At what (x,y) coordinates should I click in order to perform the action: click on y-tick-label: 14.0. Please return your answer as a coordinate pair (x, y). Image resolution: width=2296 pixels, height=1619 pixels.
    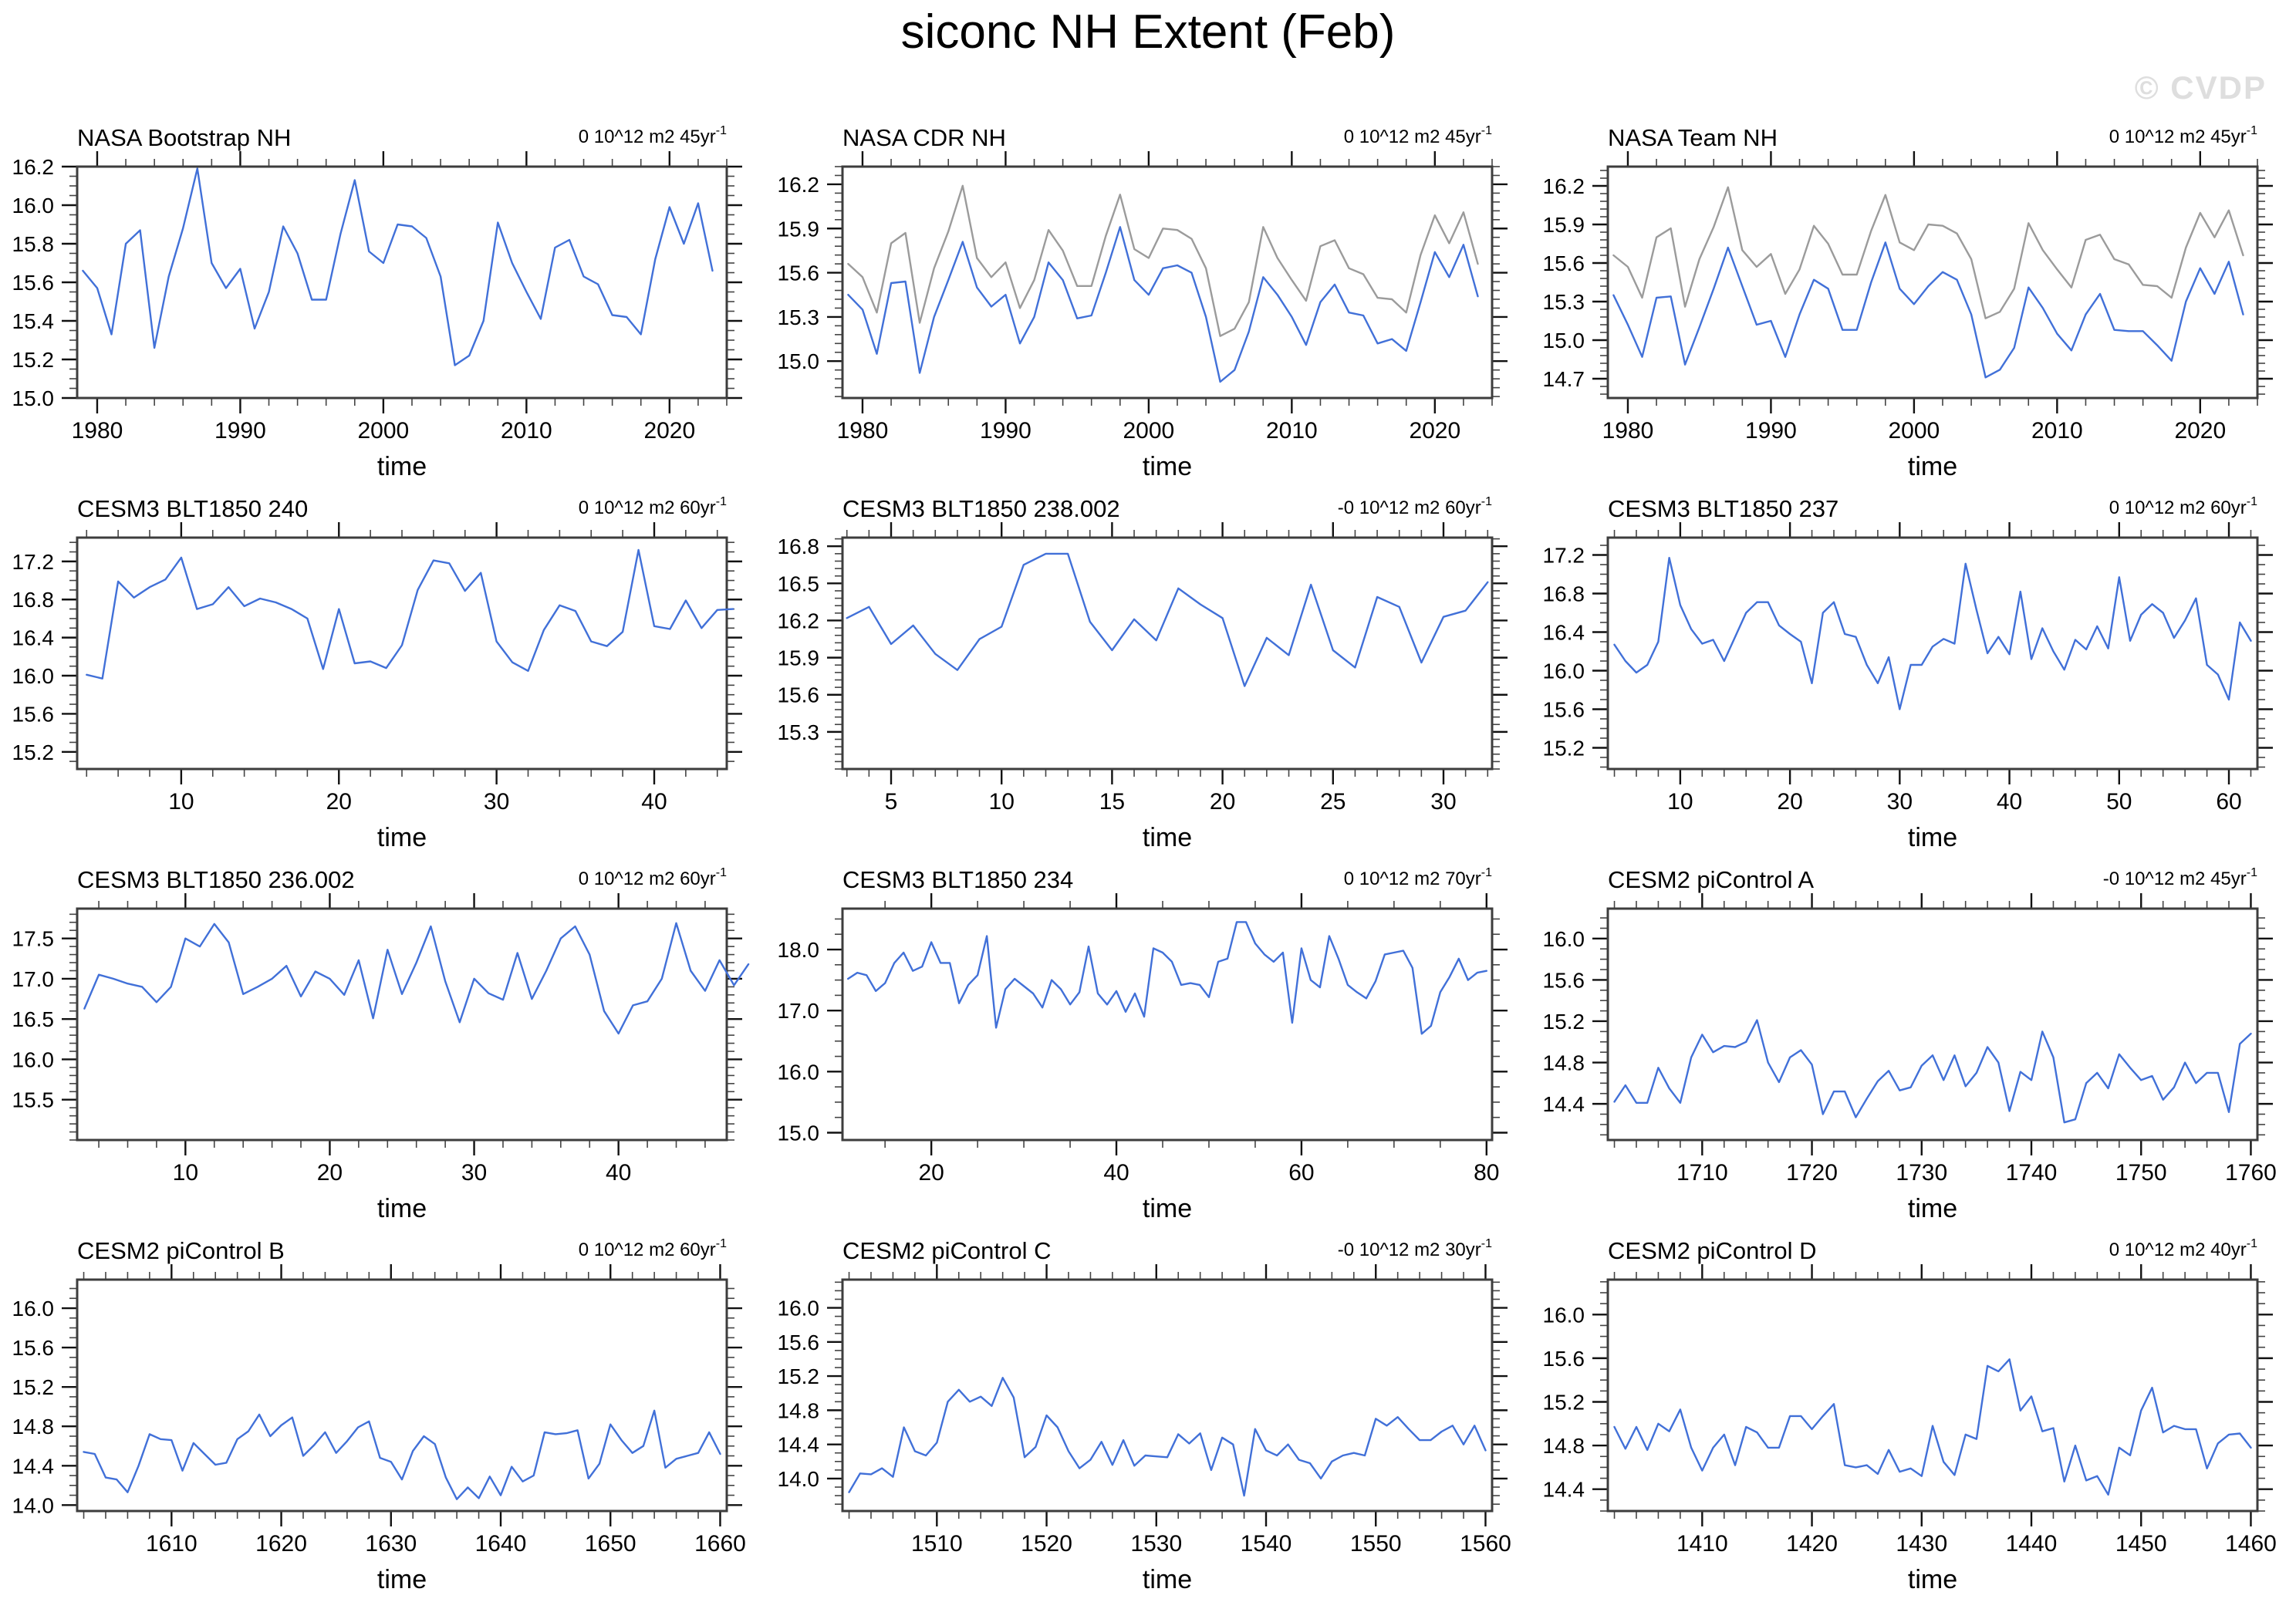
    Looking at the image, I should click on (33, 1505).